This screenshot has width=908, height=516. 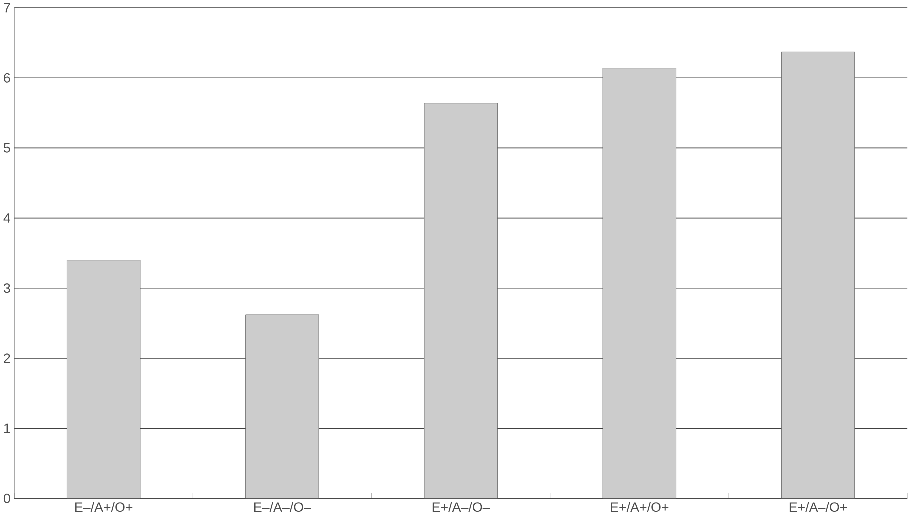 What do you see at coordinates (7, 79) in the screenshot?
I see `y-tick-label: 6` at bounding box center [7, 79].